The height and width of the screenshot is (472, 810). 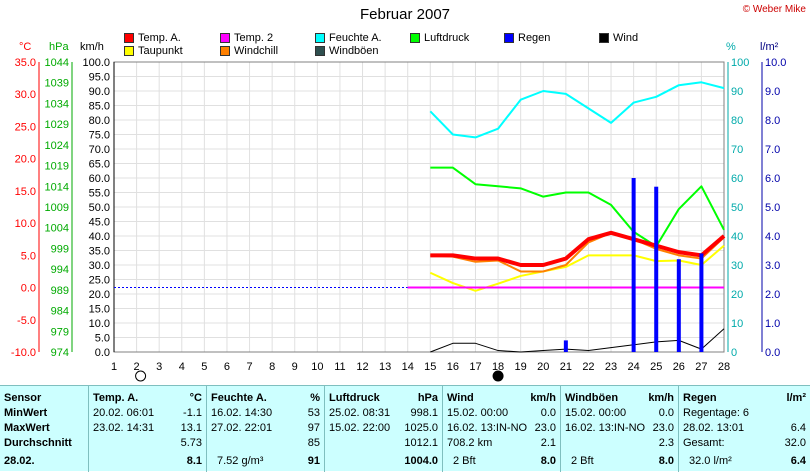 I want to click on tick-label-rain: 7.0, so click(x=772, y=150).